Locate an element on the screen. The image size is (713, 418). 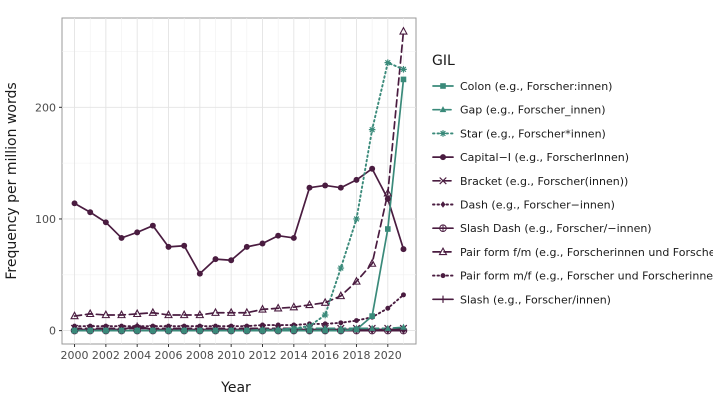
x-tick-label: 2018 is located at coordinates (356, 355).